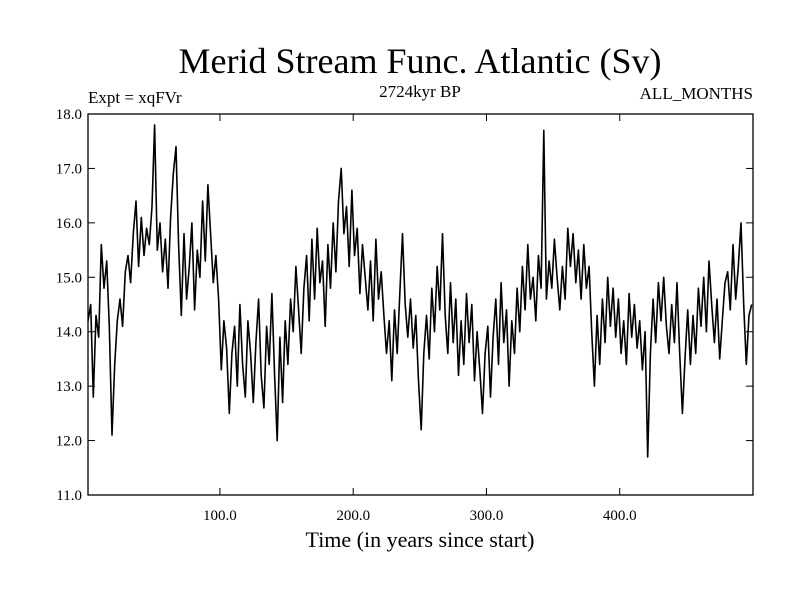 The image size is (800, 600). Describe the element at coordinates (420, 61) in the screenshot. I see `chart-title: Merid Stream Func. Atlantic (Sv)` at that location.